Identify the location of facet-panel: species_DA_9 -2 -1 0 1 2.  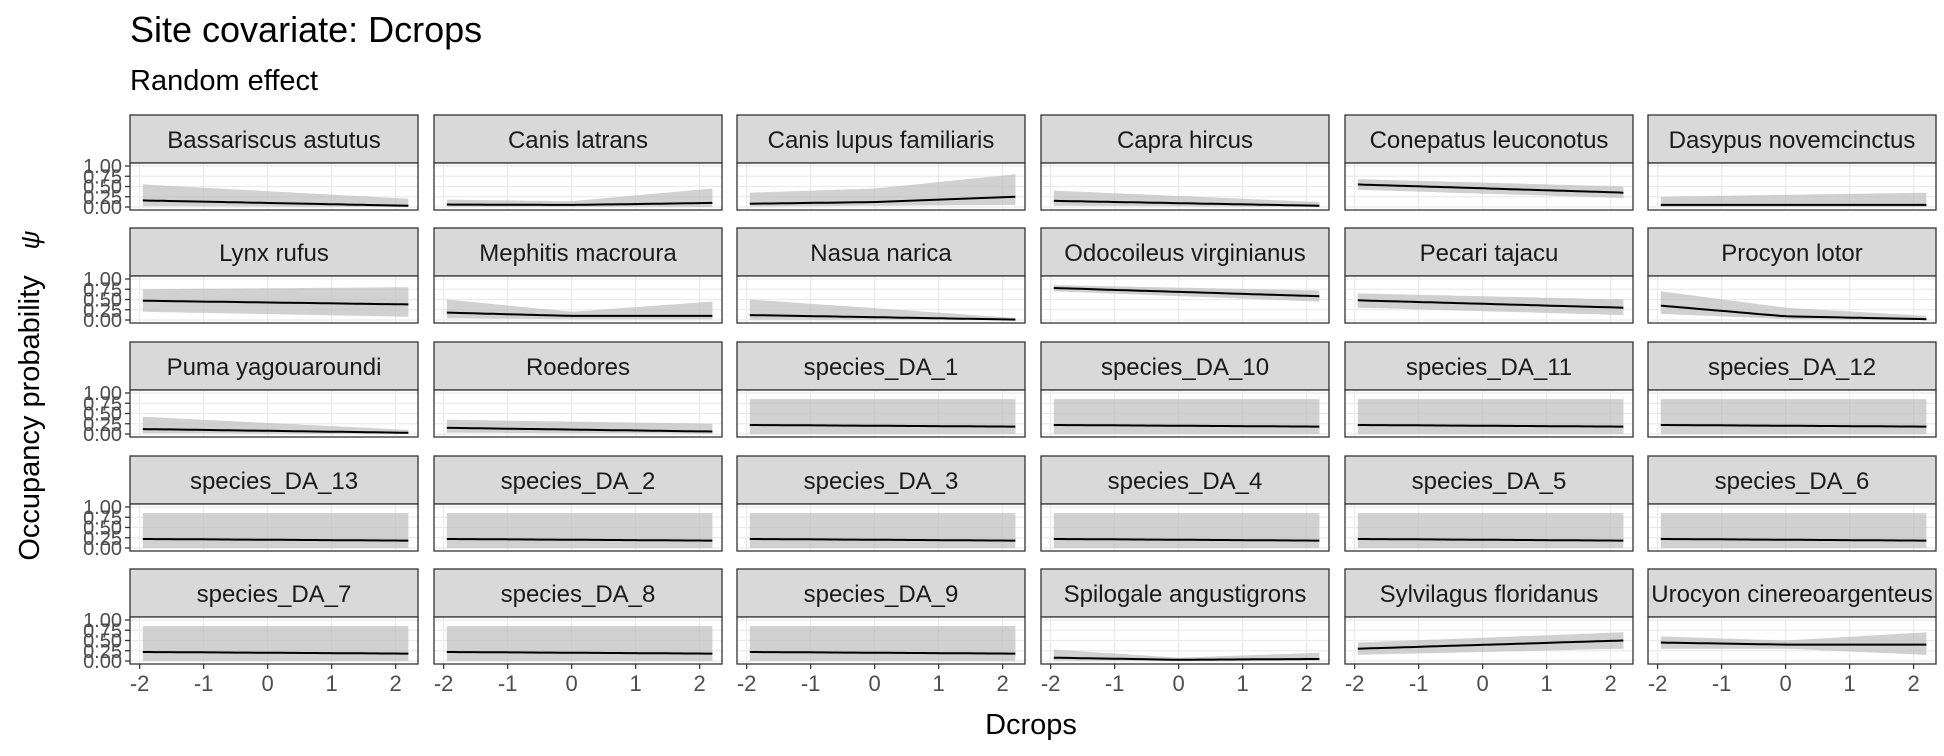
(881, 632).